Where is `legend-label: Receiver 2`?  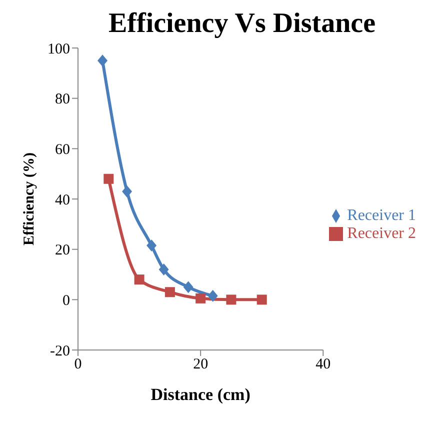 legend-label: Receiver 2 is located at coordinates (381, 233).